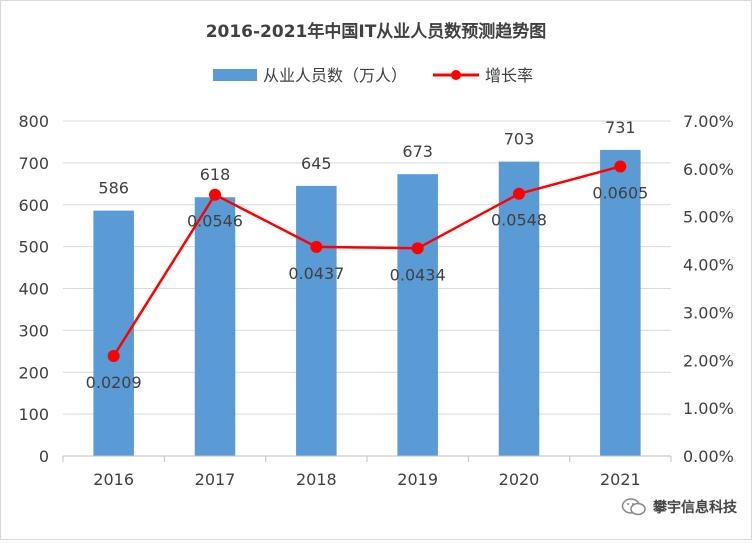  What do you see at coordinates (519, 139) in the screenshot?
I see `bar-value-label: 703` at bounding box center [519, 139].